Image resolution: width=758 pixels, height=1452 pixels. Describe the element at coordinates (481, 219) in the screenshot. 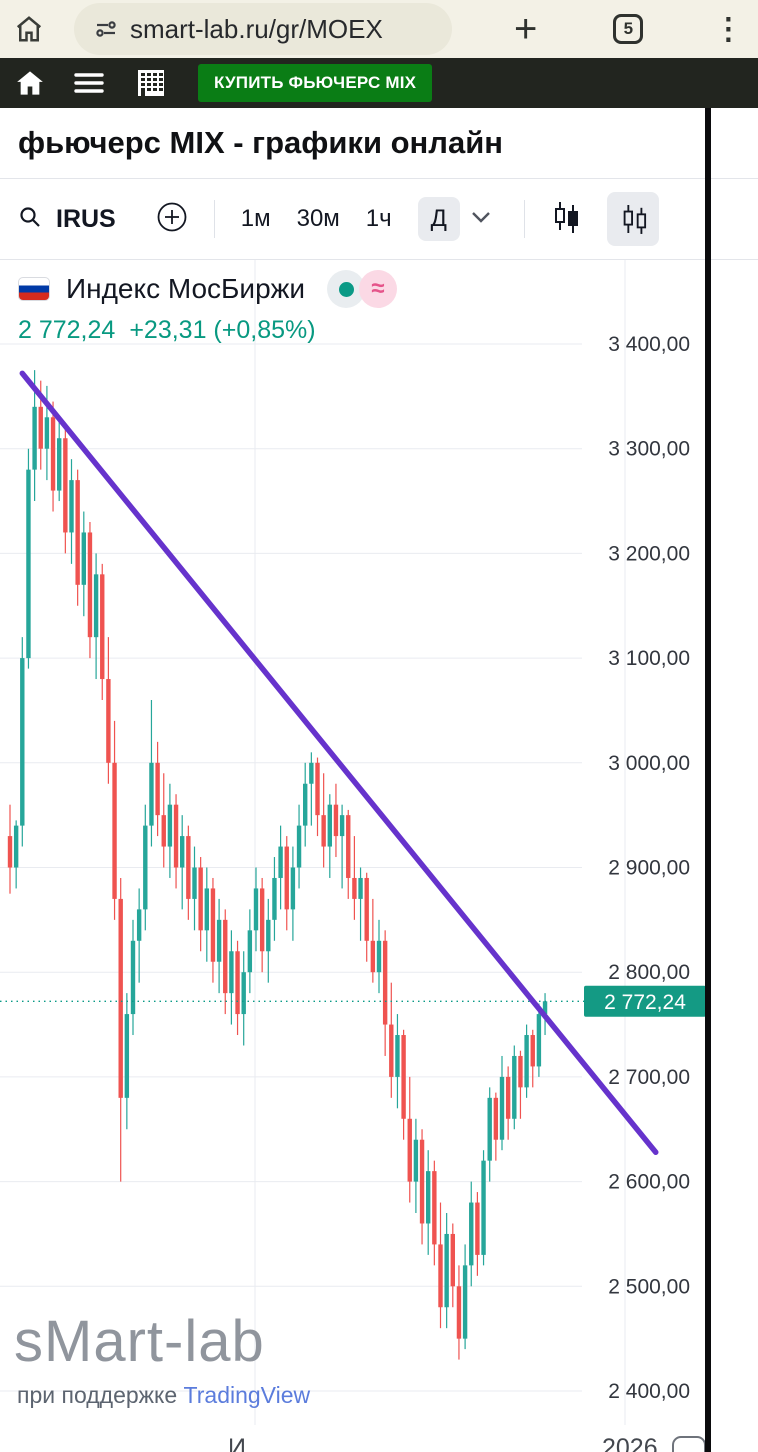

I see `chevron-down-icon` at that location.